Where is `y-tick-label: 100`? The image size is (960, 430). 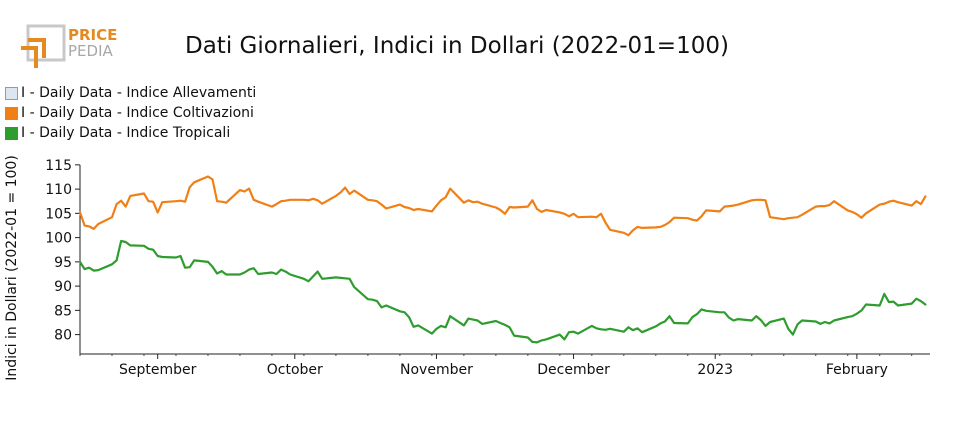
y-tick-label: 100 is located at coordinates (58, 239).